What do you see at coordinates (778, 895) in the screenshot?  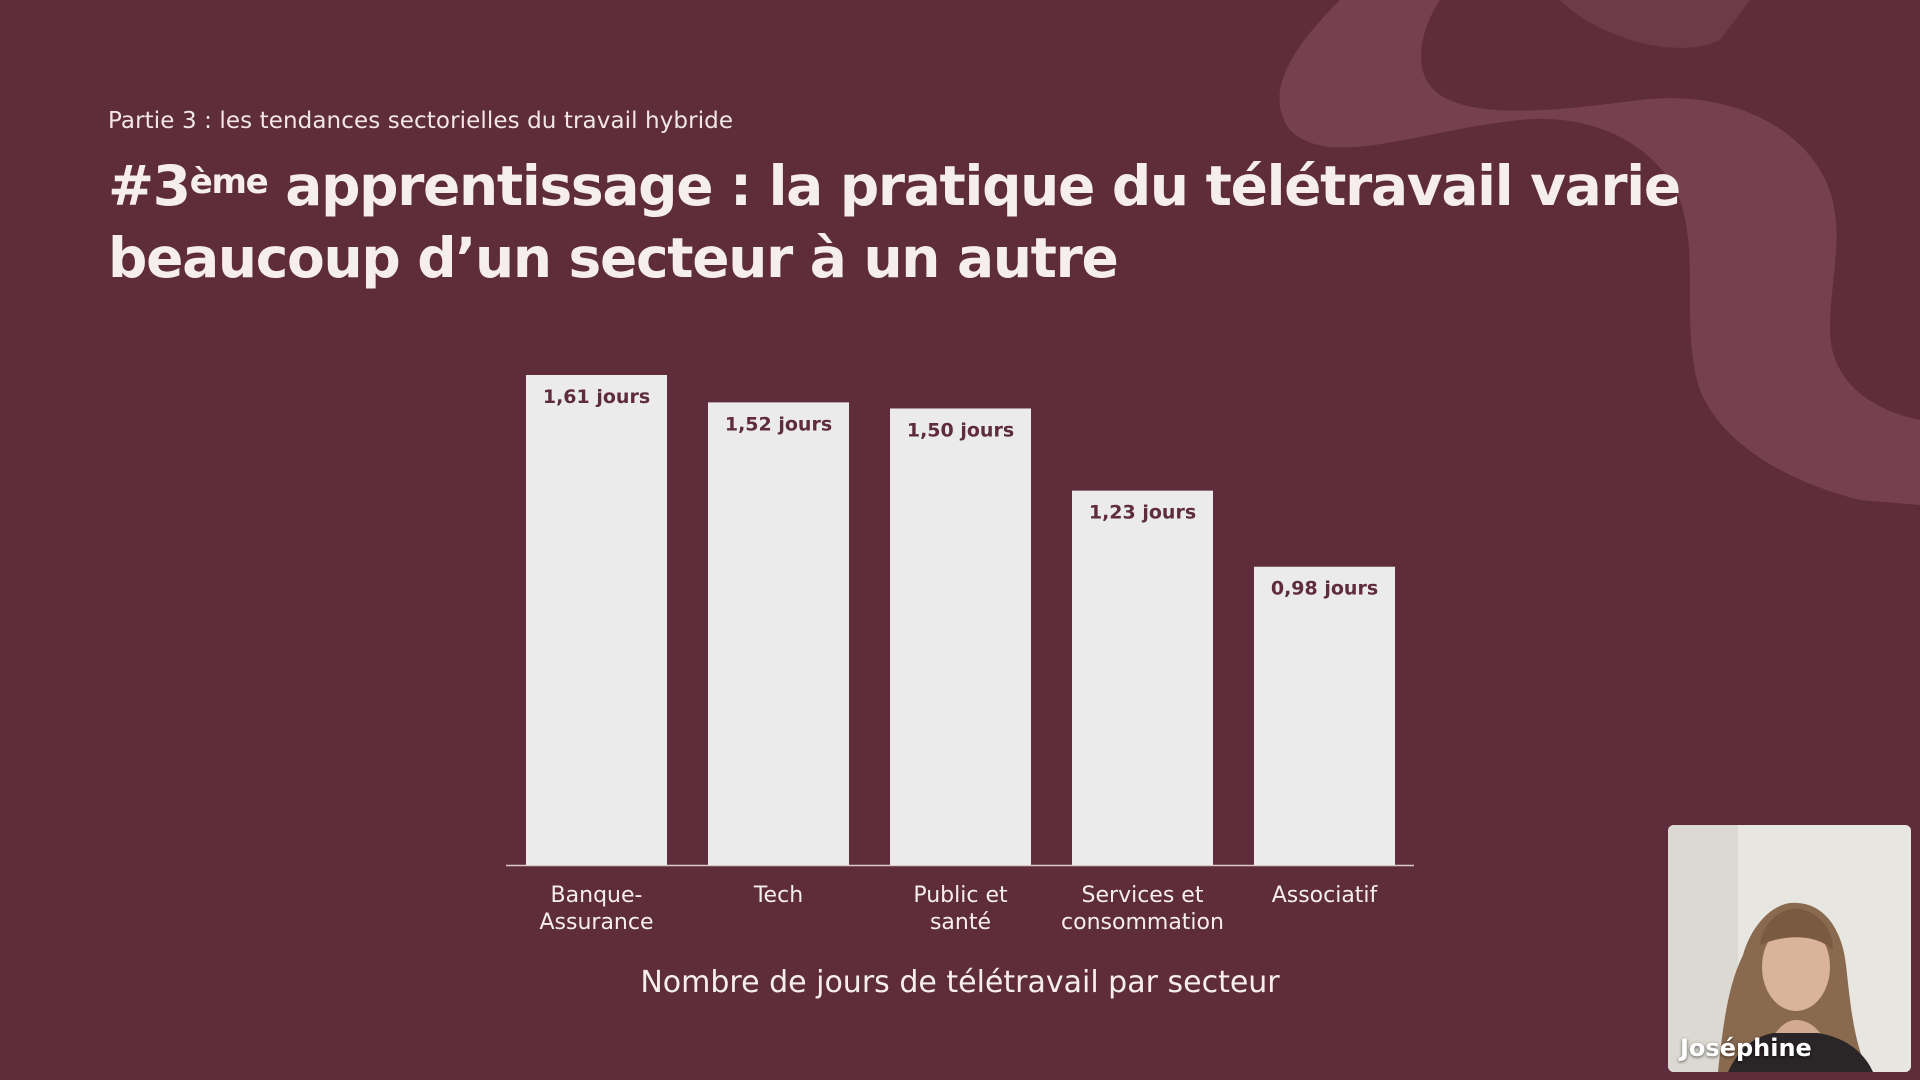 I see `category-label-1: Tech` at bounding box center [778, 895].